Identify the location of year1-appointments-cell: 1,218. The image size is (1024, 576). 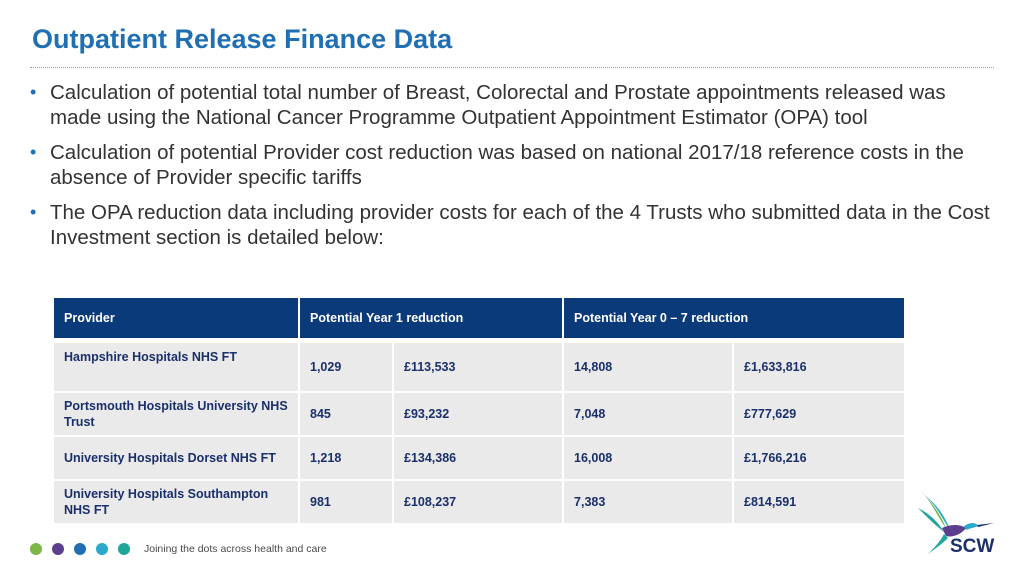
(347, 457).